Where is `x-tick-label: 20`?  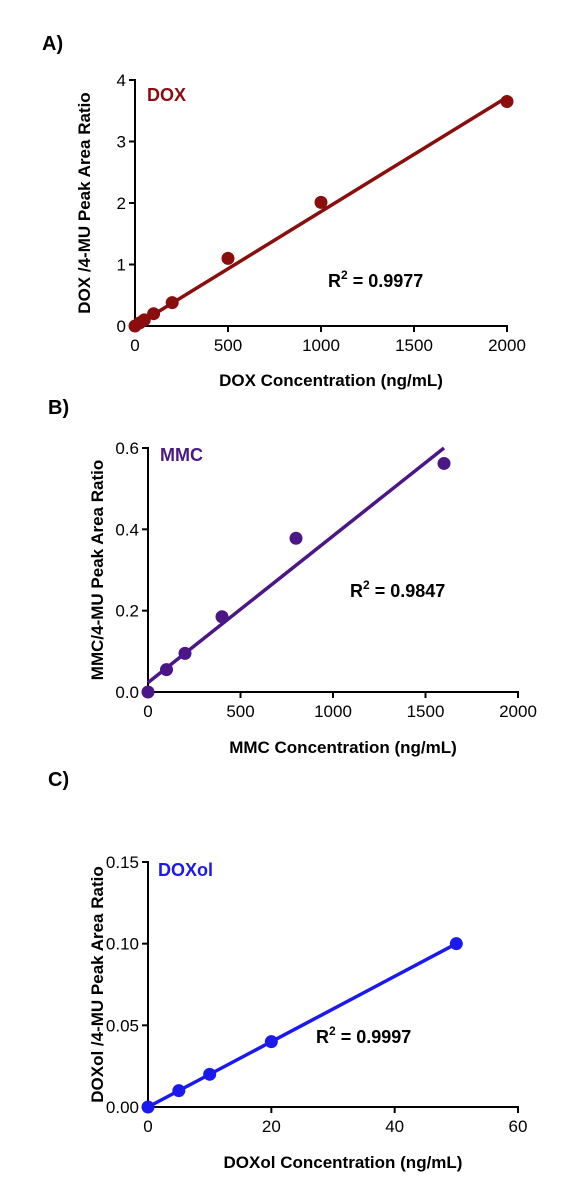 x-tick-label: 20 is located at coordinates (271, 1126).